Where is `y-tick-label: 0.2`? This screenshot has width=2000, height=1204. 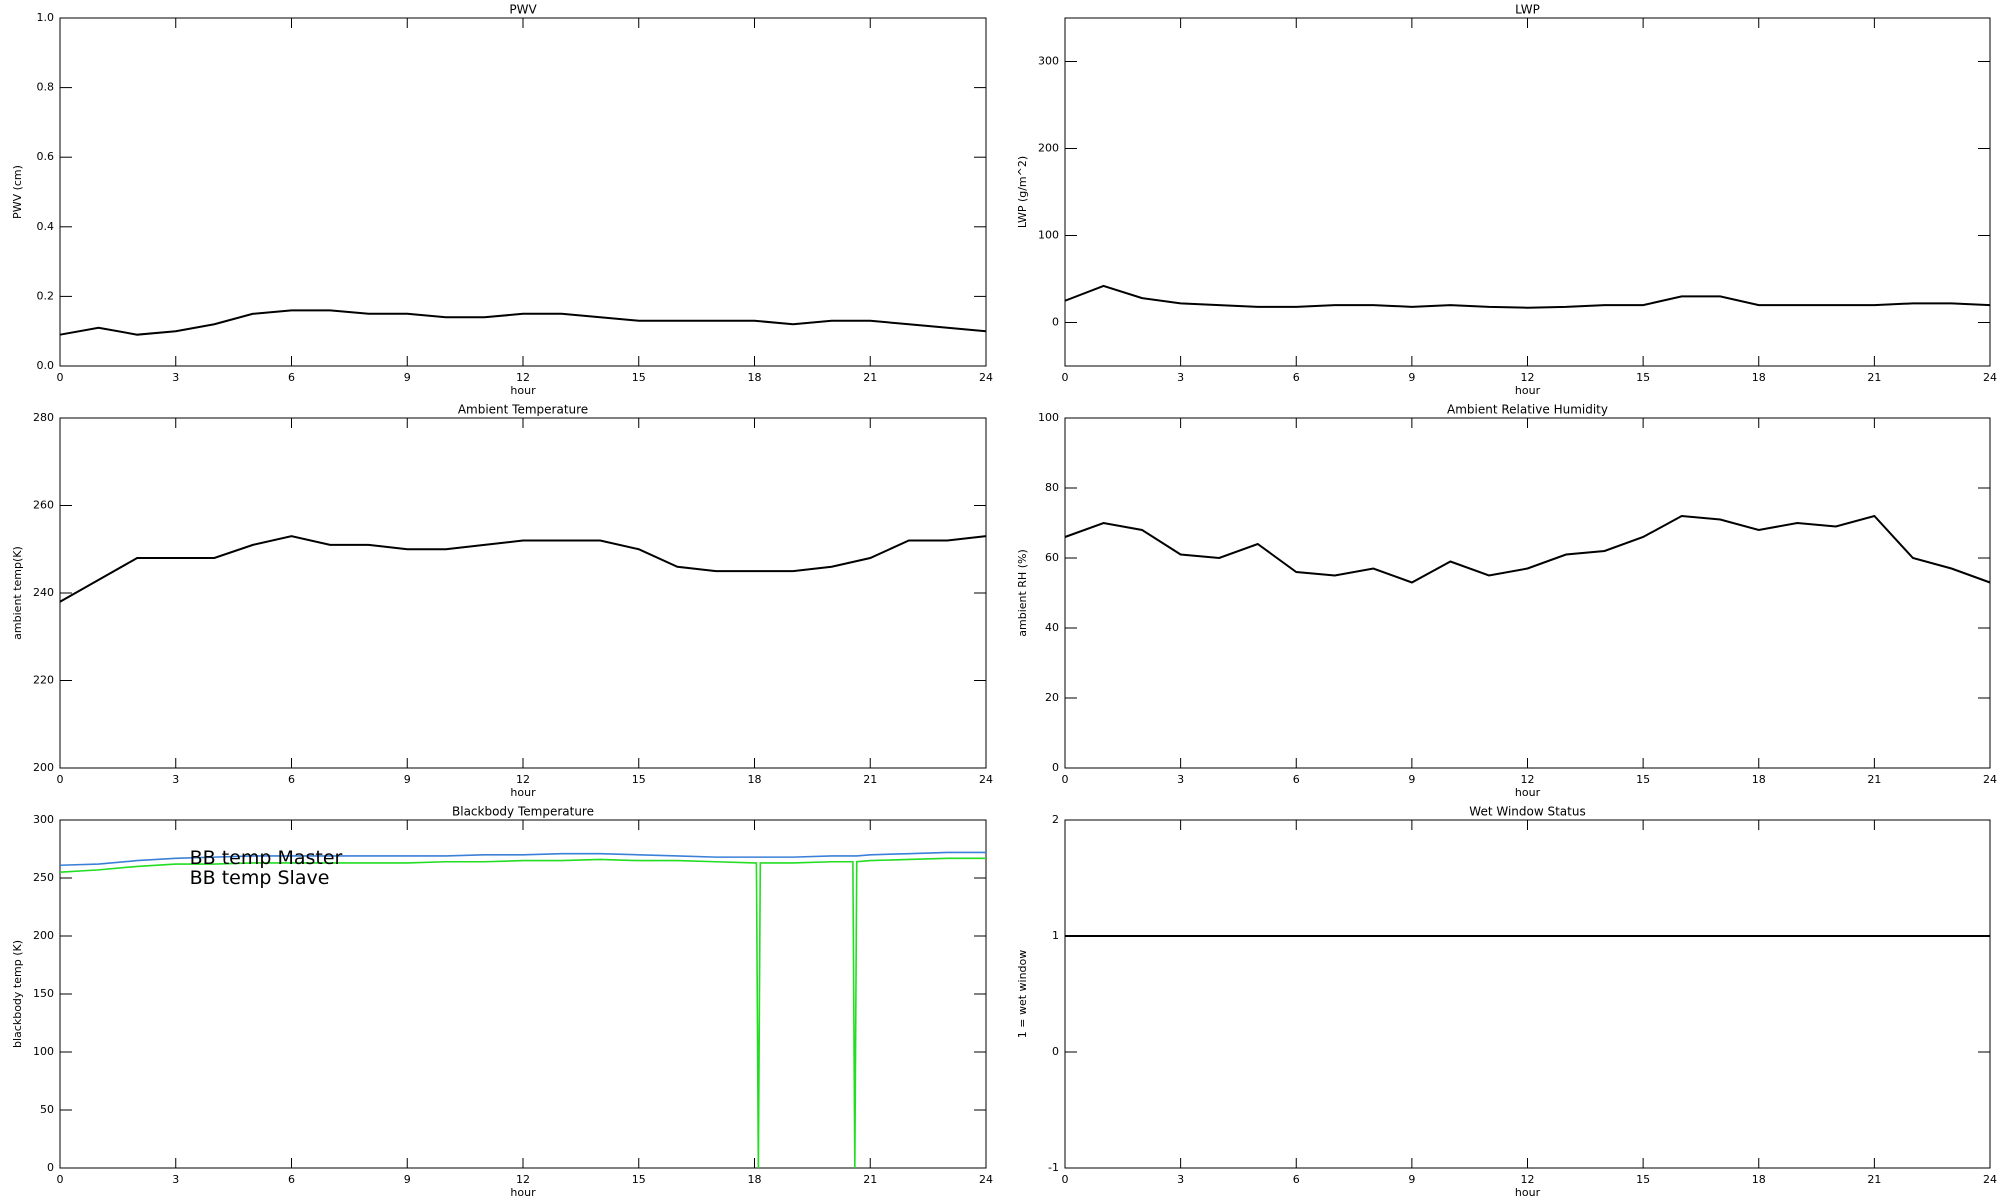 y-tick-label: 0.2 is located at coordinates (46, 295).